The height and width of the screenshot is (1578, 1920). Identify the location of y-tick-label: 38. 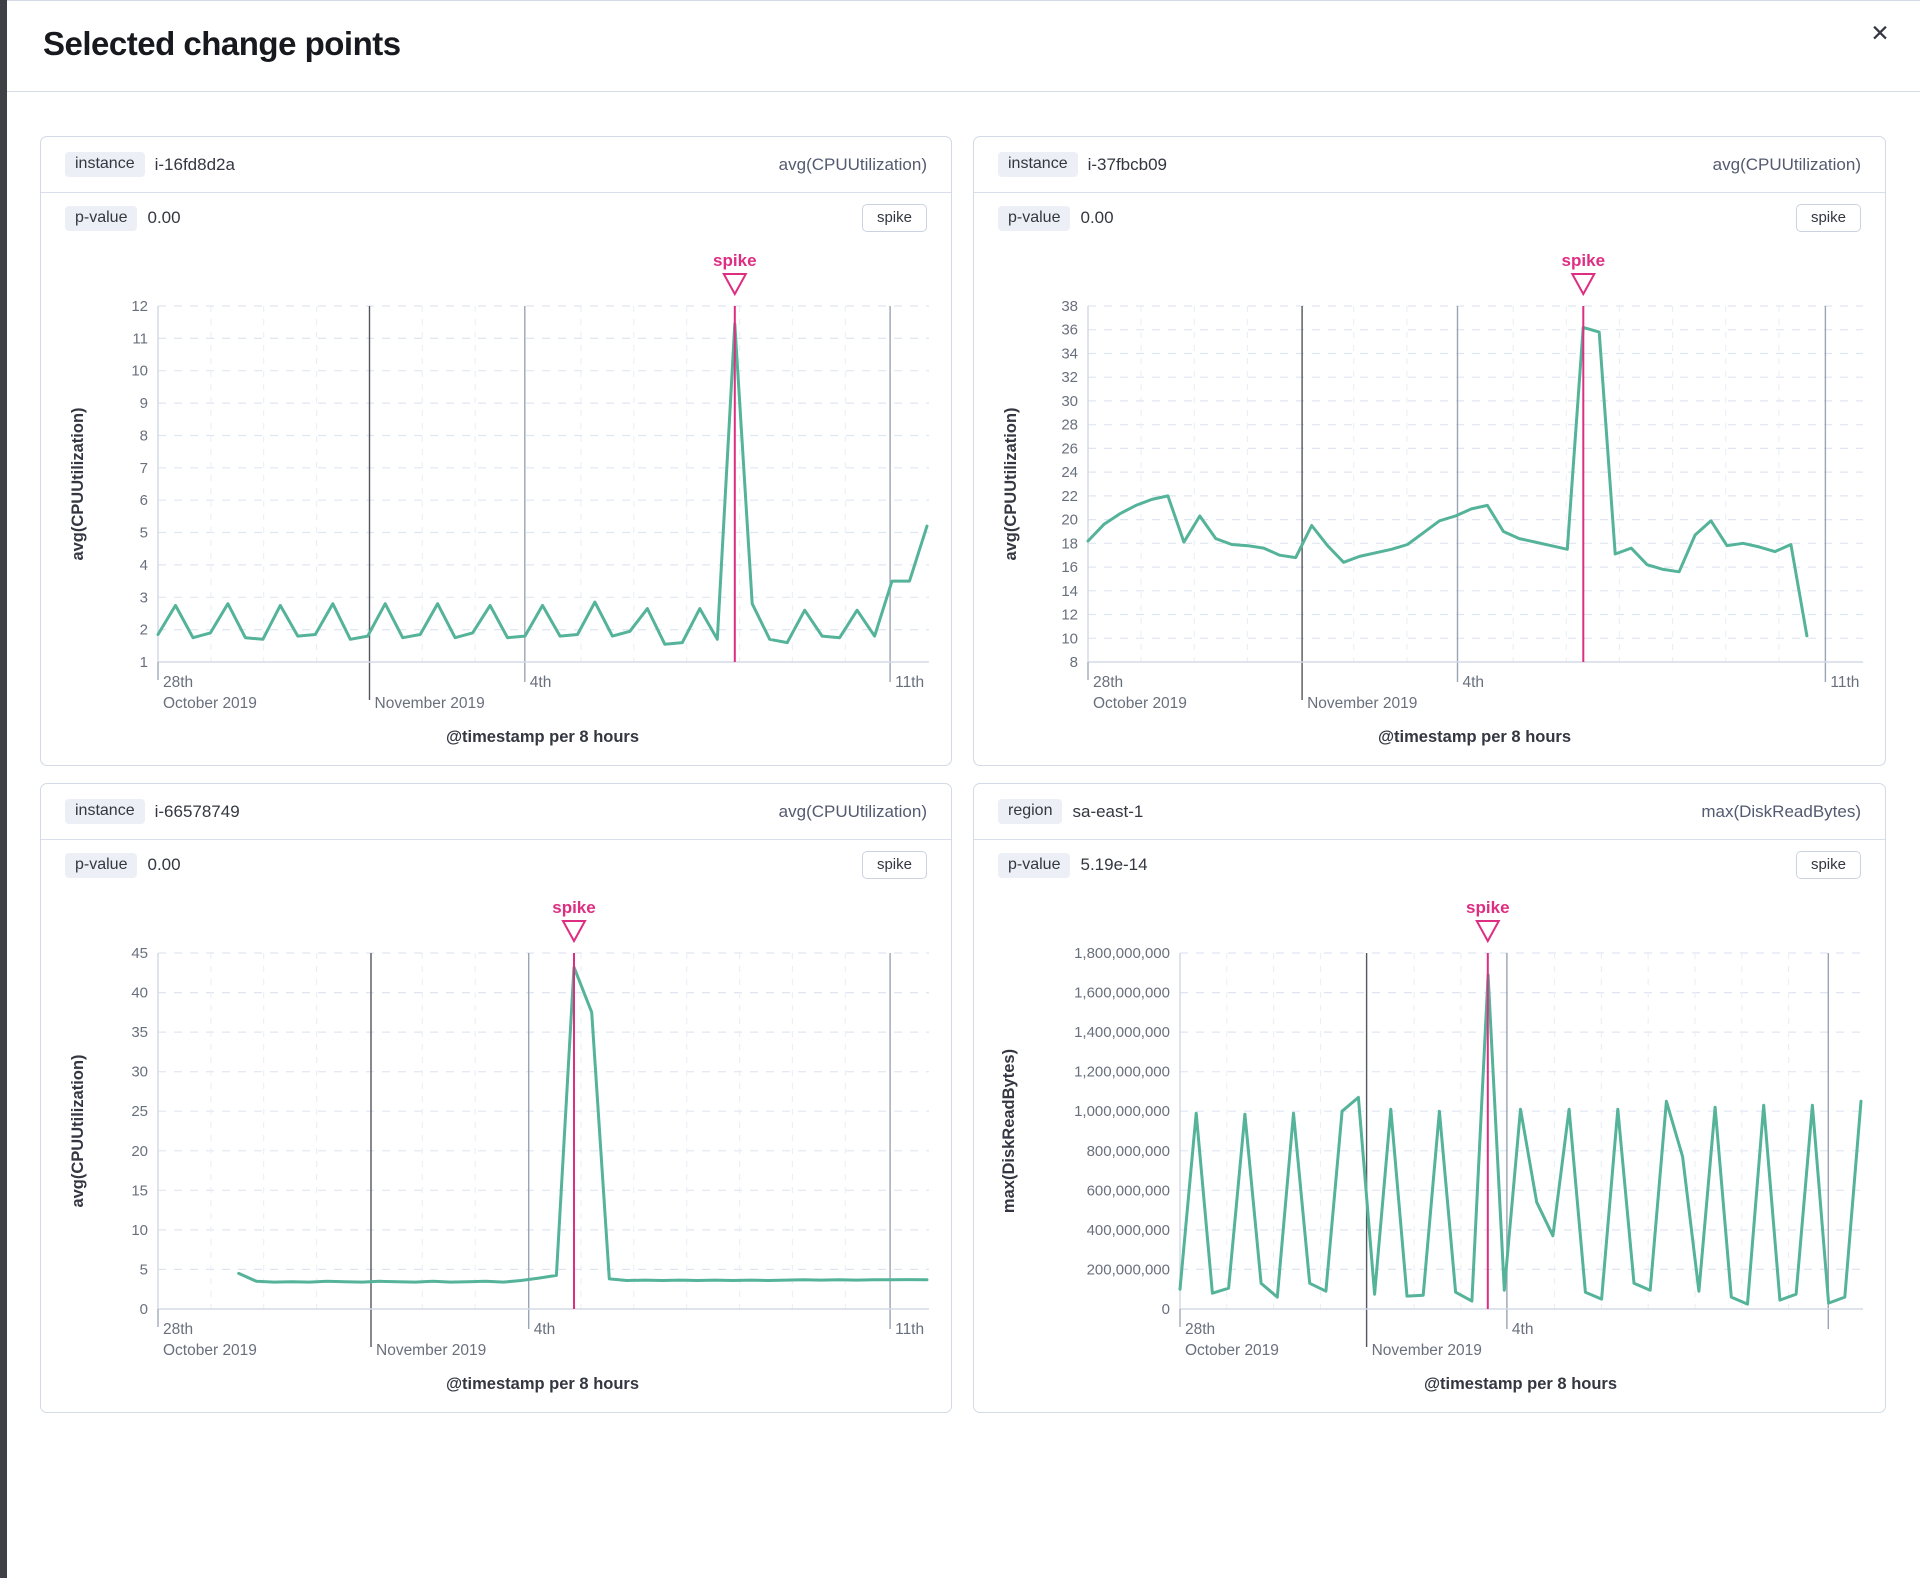
(1069, 306).